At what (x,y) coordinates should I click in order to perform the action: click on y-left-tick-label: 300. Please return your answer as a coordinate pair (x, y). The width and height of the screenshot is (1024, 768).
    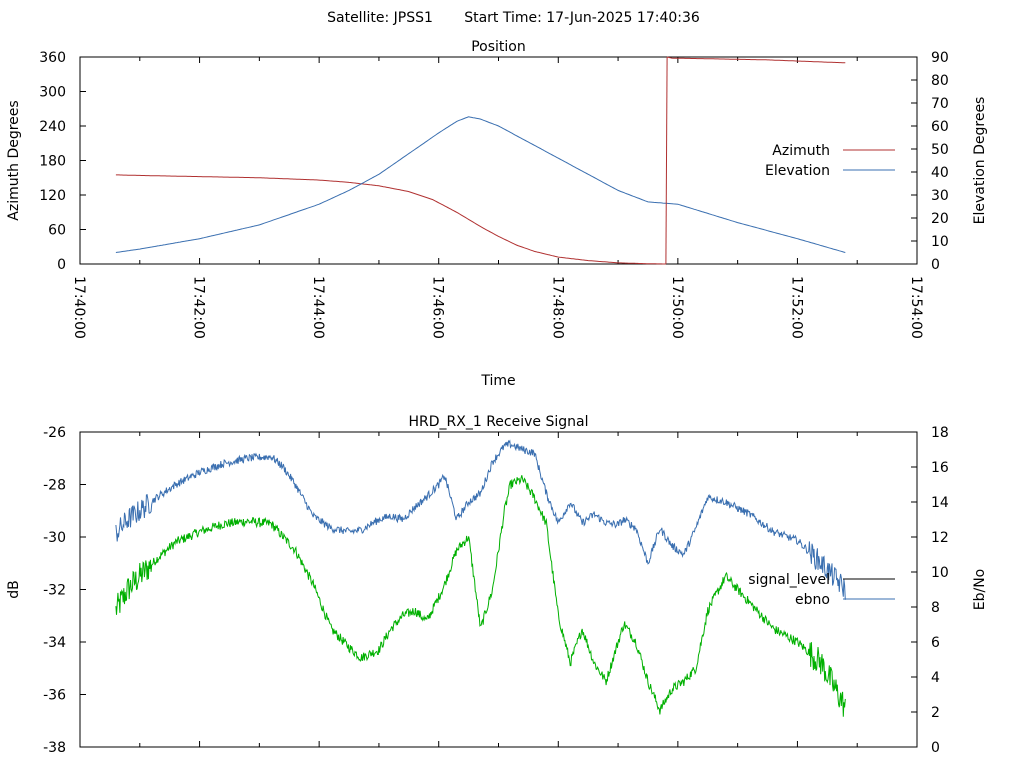
    Looking at the image, I should click on (52, 93).